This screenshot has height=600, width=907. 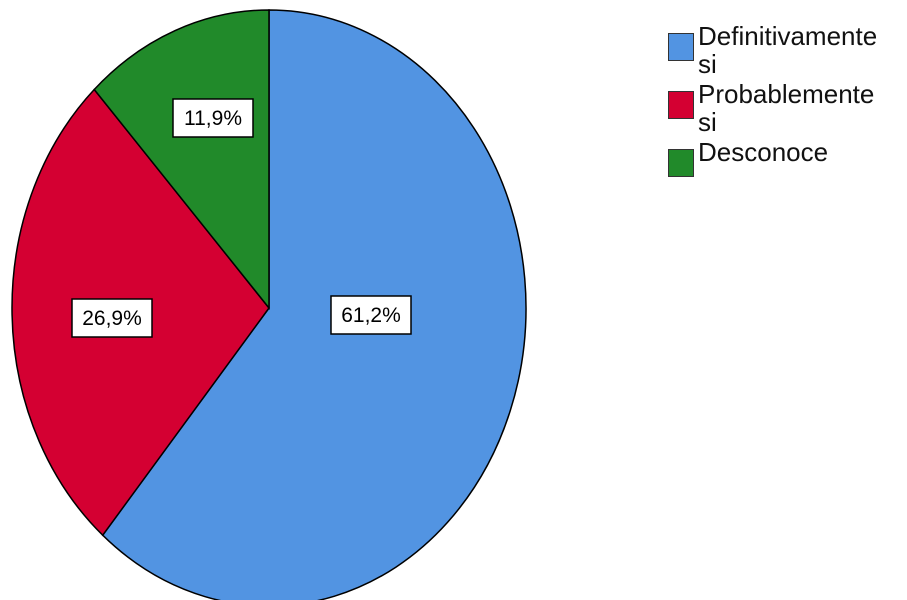 I want to click on data-label-text: 26,9%, so click(x=112, y=318).